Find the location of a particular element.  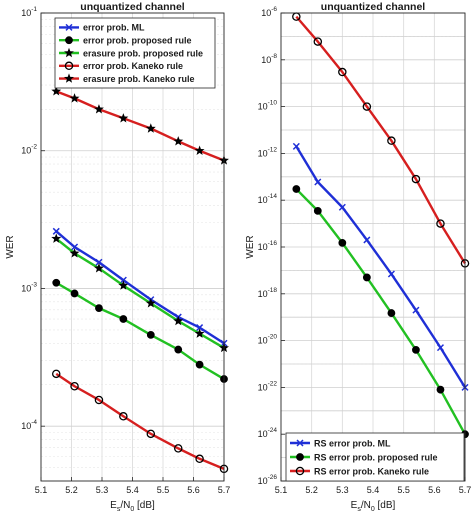

legend-label: RS error prob. proposed rule is located at coordinates (376, 457).